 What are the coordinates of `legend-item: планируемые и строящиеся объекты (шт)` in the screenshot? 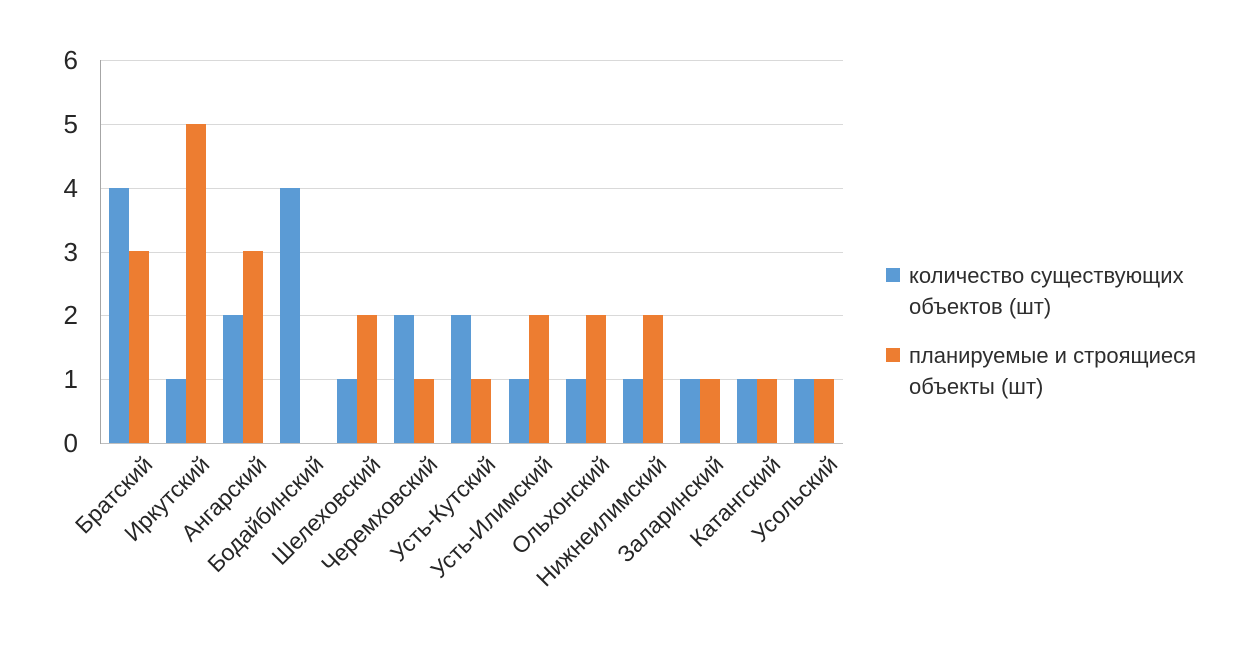 It's located at (1051, 371).